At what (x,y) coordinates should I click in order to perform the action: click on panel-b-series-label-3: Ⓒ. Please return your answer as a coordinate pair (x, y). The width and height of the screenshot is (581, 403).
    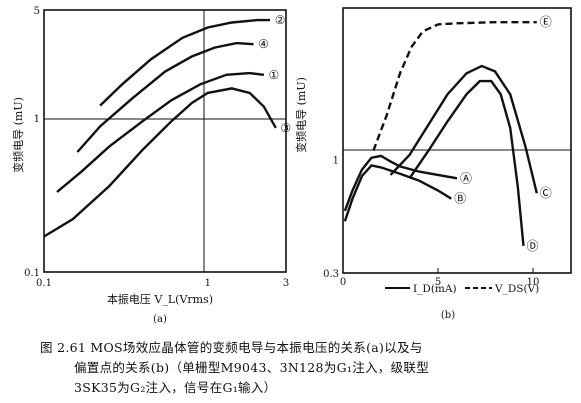
    Looking at the image, I should click on (546, 193).